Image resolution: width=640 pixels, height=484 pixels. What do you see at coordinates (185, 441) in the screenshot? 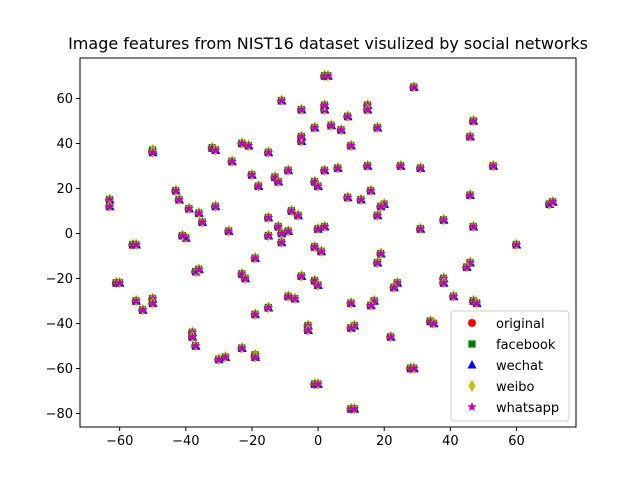
I see `x-tick-label: −40` at bounding box center [185, 441].